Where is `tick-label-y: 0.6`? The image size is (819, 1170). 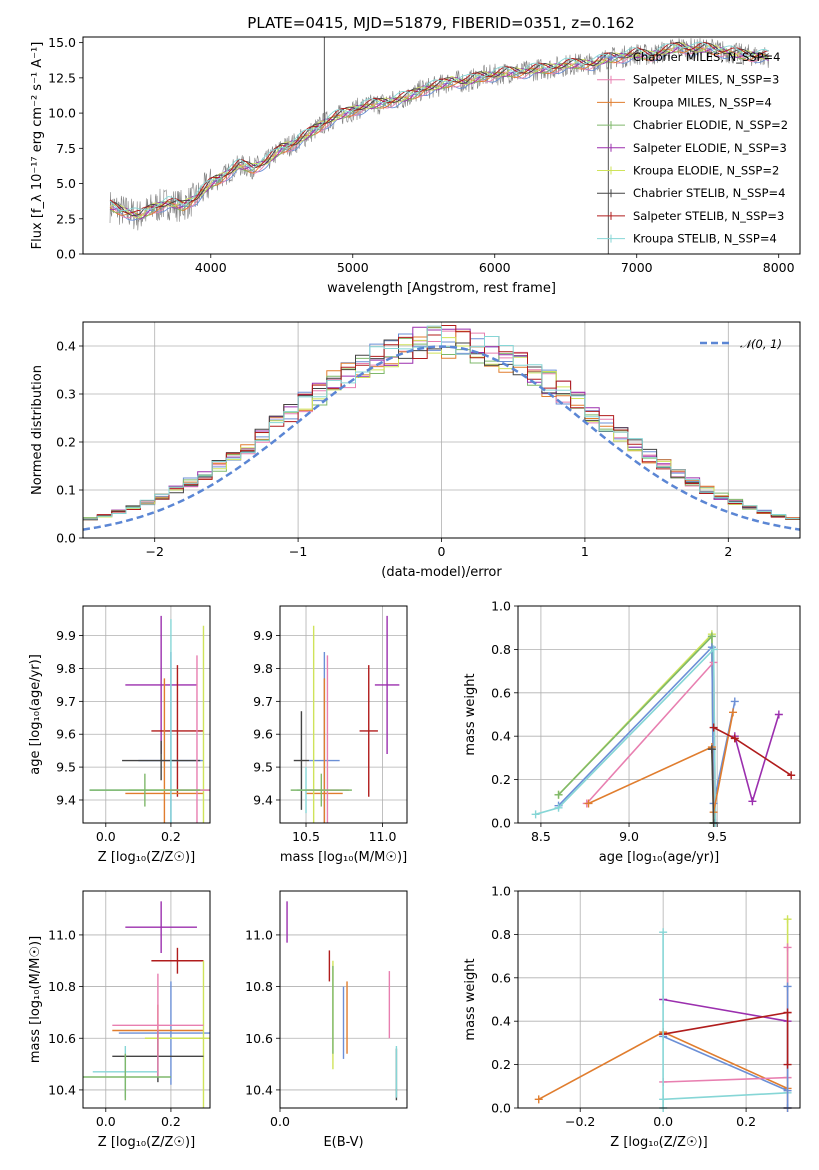
tick-label-y: 0.6 is located at coordinates (501, 977).